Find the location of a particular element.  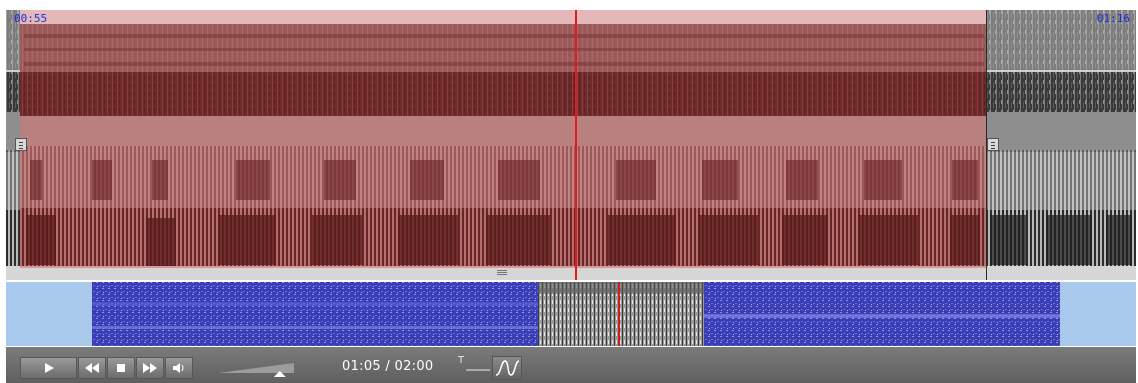

stop-icon is located at coordinates (121, 368).